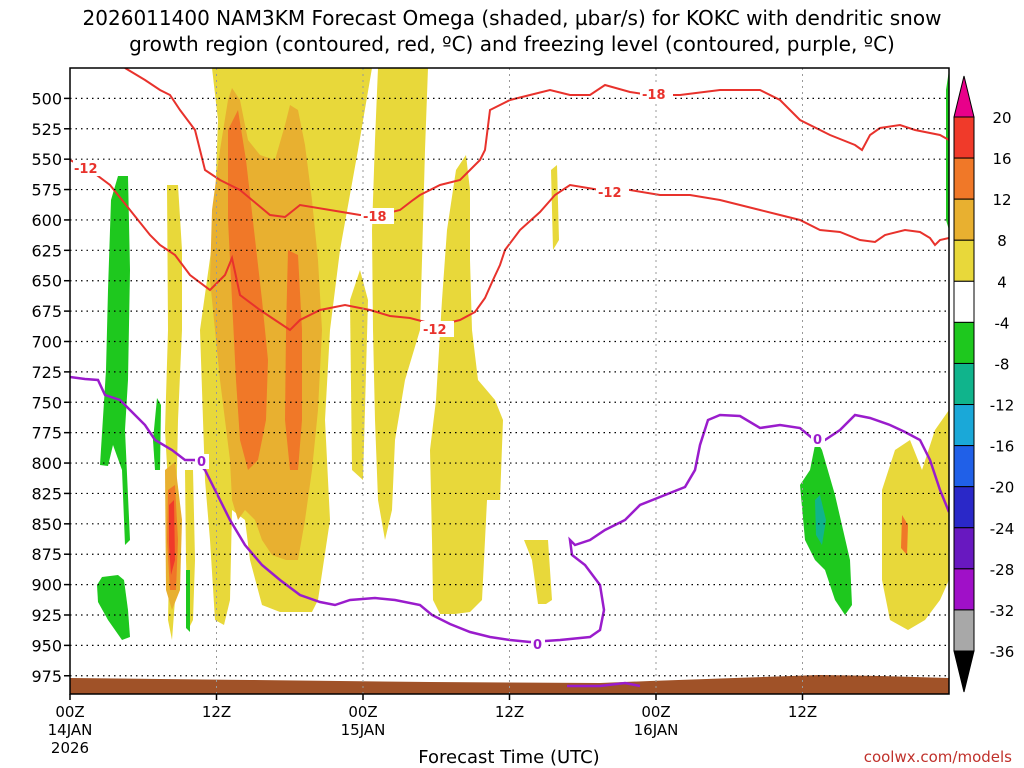 The height and width of the screenshot is (768, 1024). What do you see at coordinates (1001, 118) in the screenshot?
I see `colorbar-label: 20` at bounding box center [1001, 118].